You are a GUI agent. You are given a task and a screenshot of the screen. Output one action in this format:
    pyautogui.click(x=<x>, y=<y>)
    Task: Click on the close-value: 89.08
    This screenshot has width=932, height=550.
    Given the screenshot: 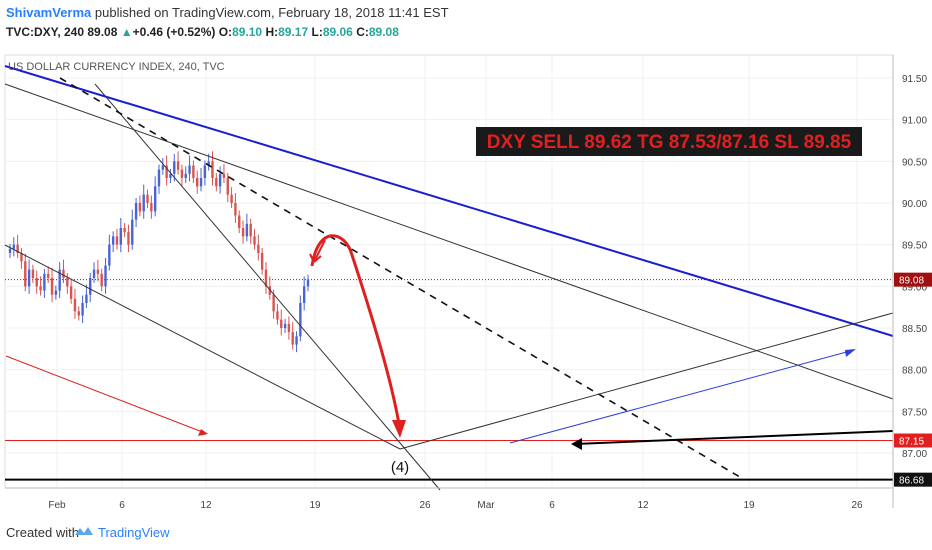 What is the action you would take?
    pyautogui.click(x=383, y=32)
    